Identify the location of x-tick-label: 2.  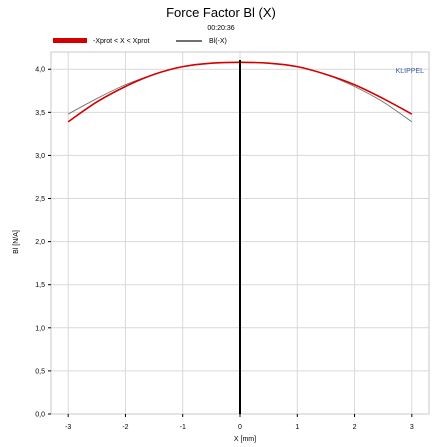
(355, 427).